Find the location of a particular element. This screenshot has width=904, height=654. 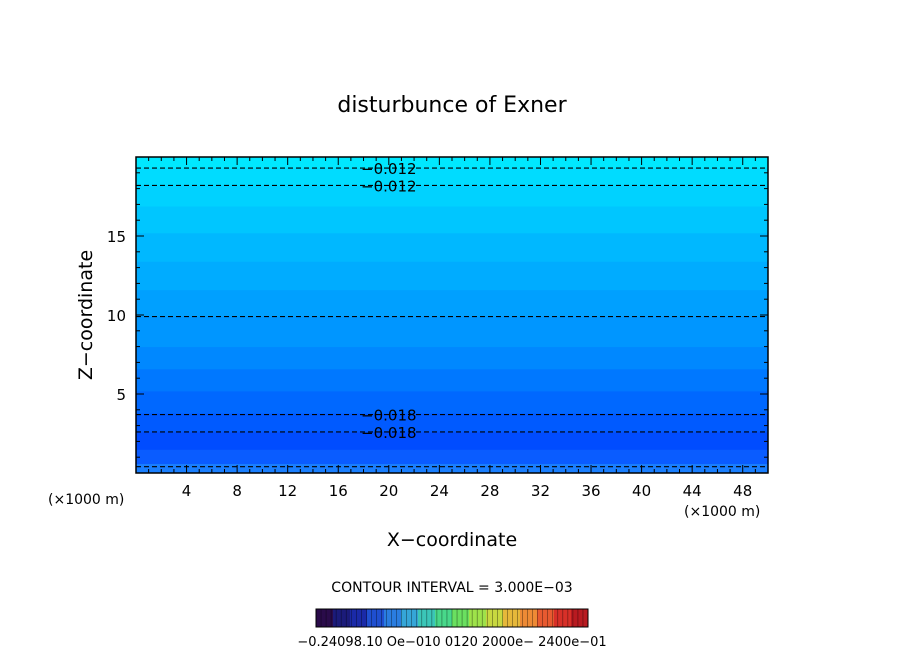

x-tick-label-20: 20 is located at coordinates (388, 491).